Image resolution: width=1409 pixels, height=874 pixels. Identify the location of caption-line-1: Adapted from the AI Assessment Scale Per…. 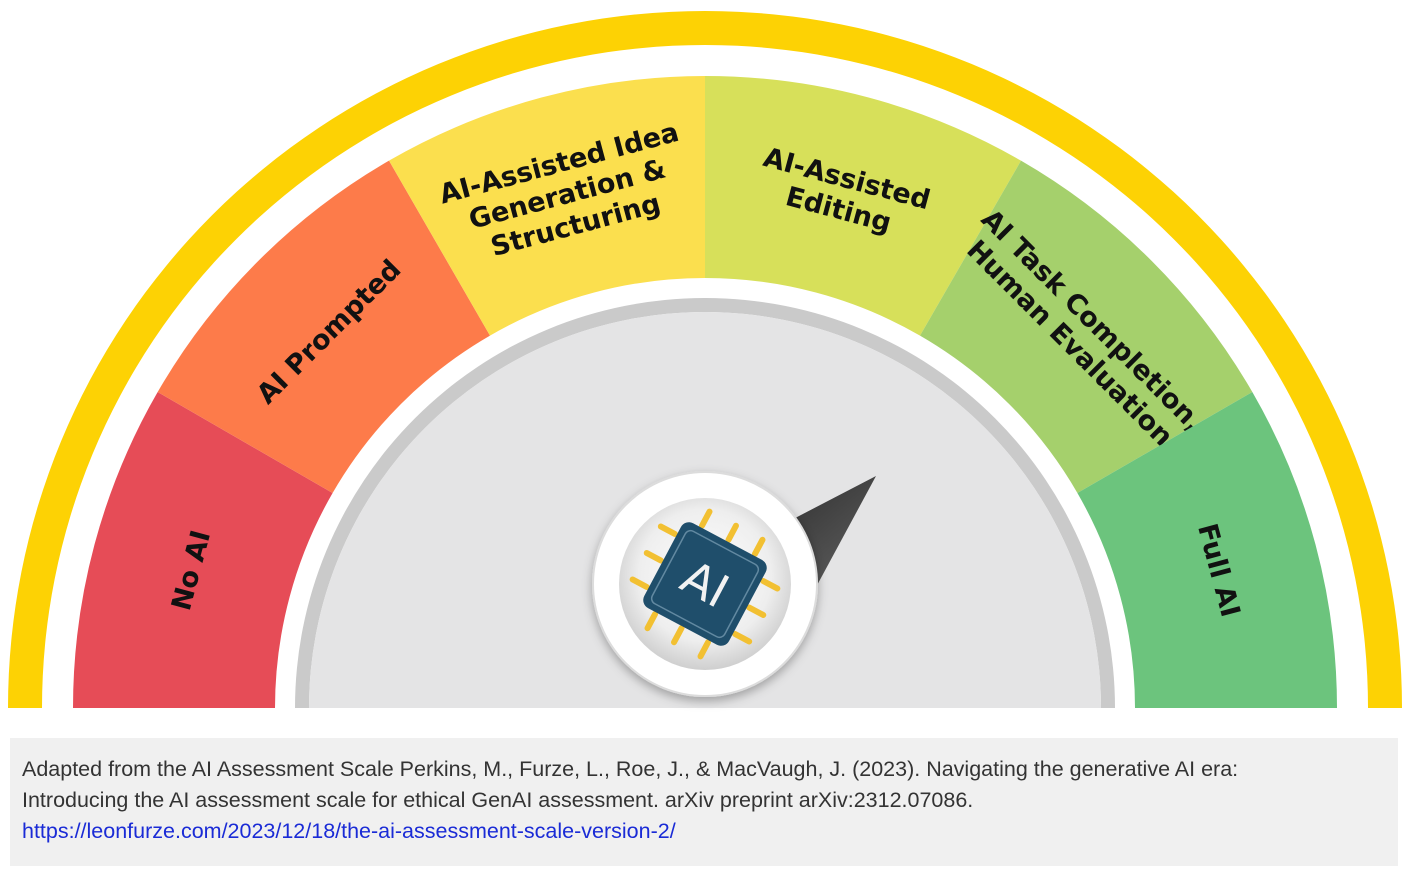
(630, 769).